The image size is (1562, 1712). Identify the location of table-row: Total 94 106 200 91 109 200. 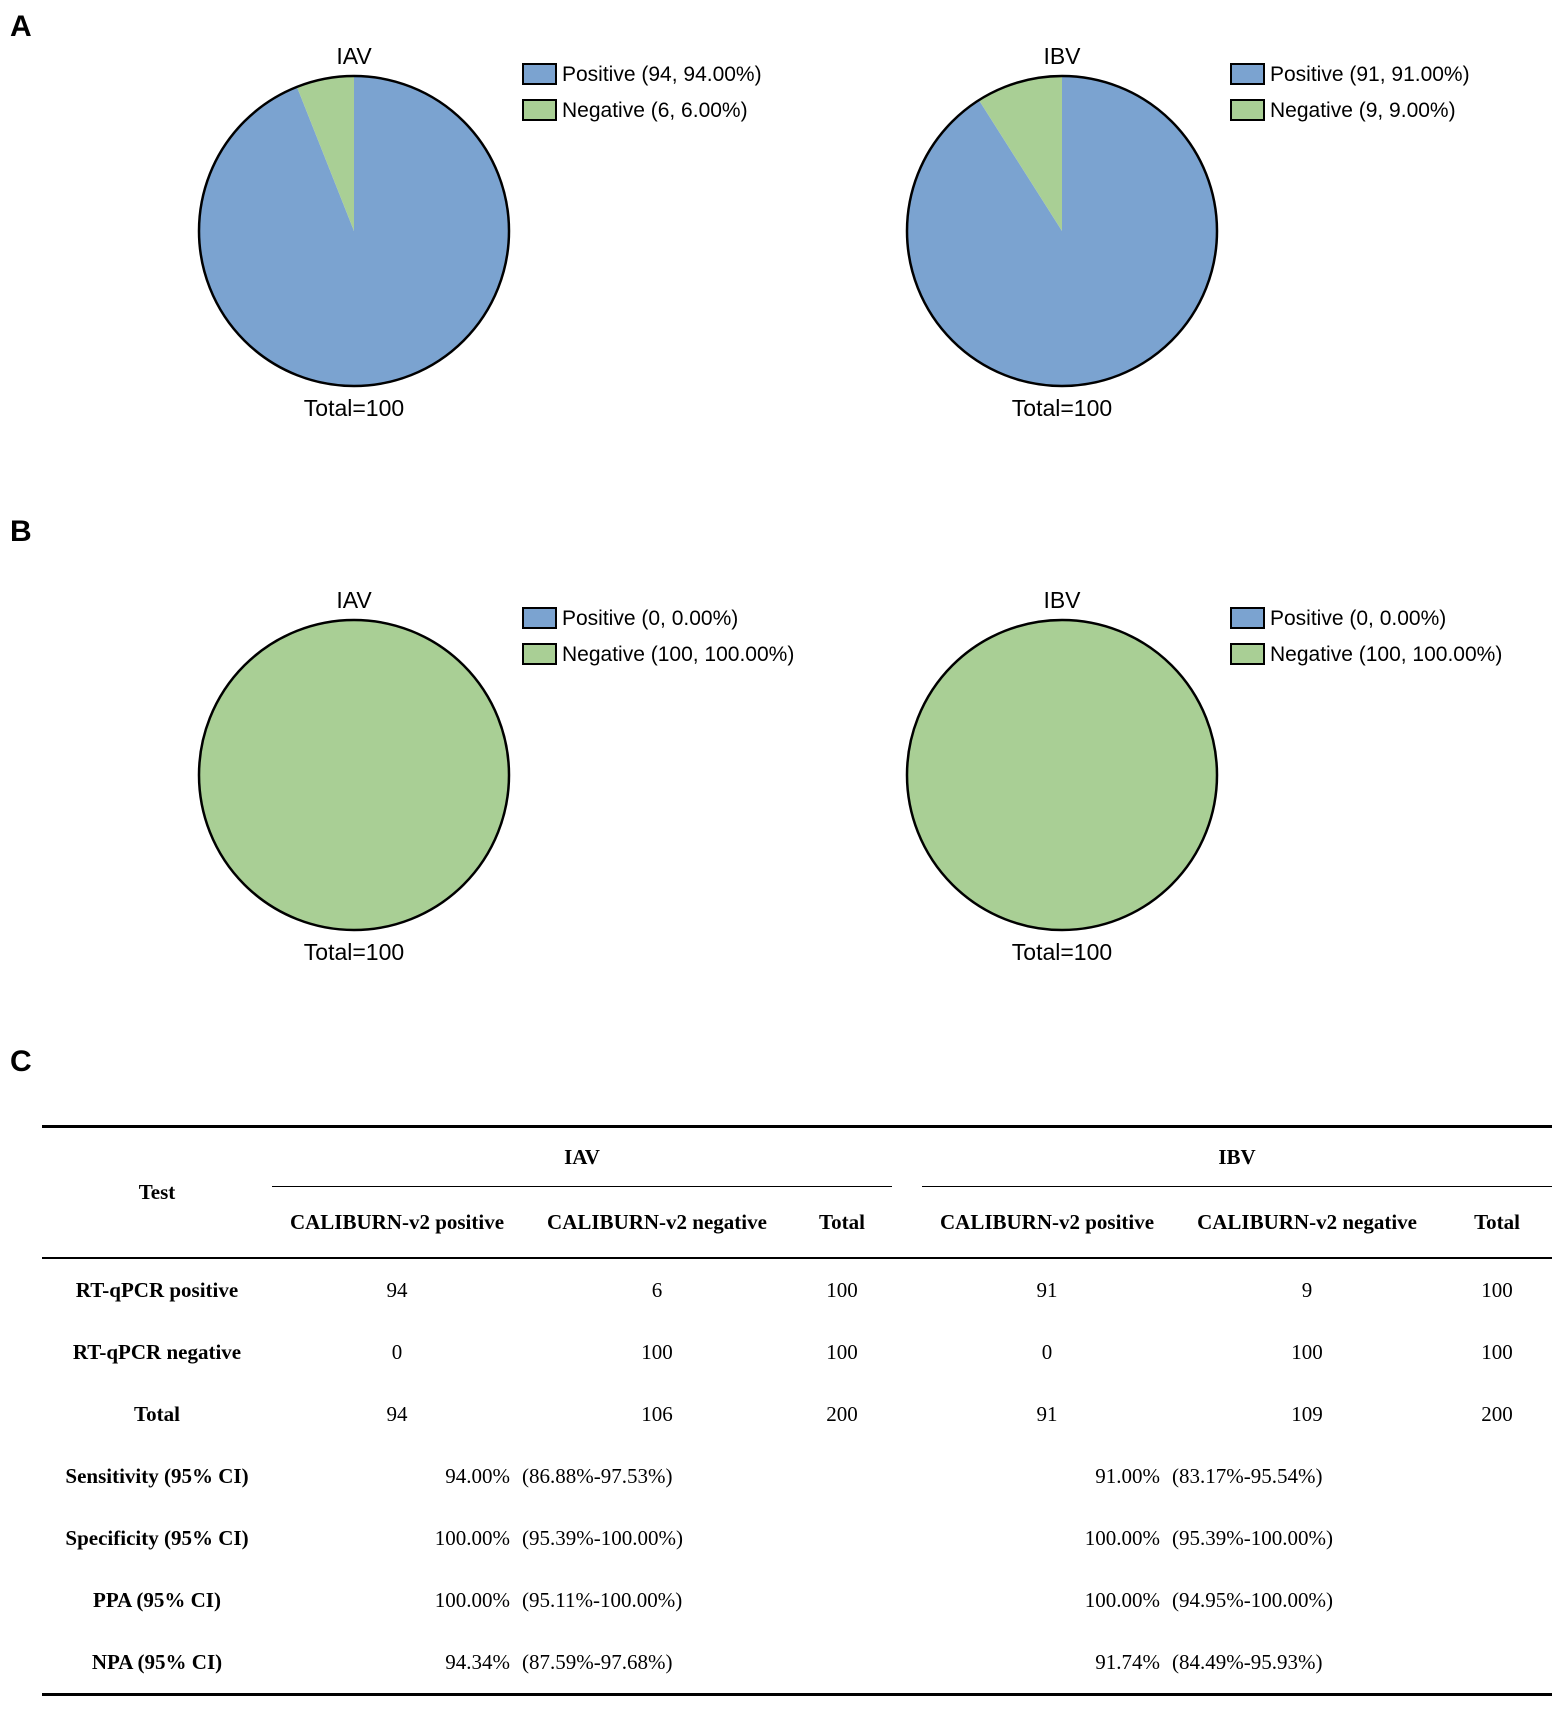
(797, 1414).